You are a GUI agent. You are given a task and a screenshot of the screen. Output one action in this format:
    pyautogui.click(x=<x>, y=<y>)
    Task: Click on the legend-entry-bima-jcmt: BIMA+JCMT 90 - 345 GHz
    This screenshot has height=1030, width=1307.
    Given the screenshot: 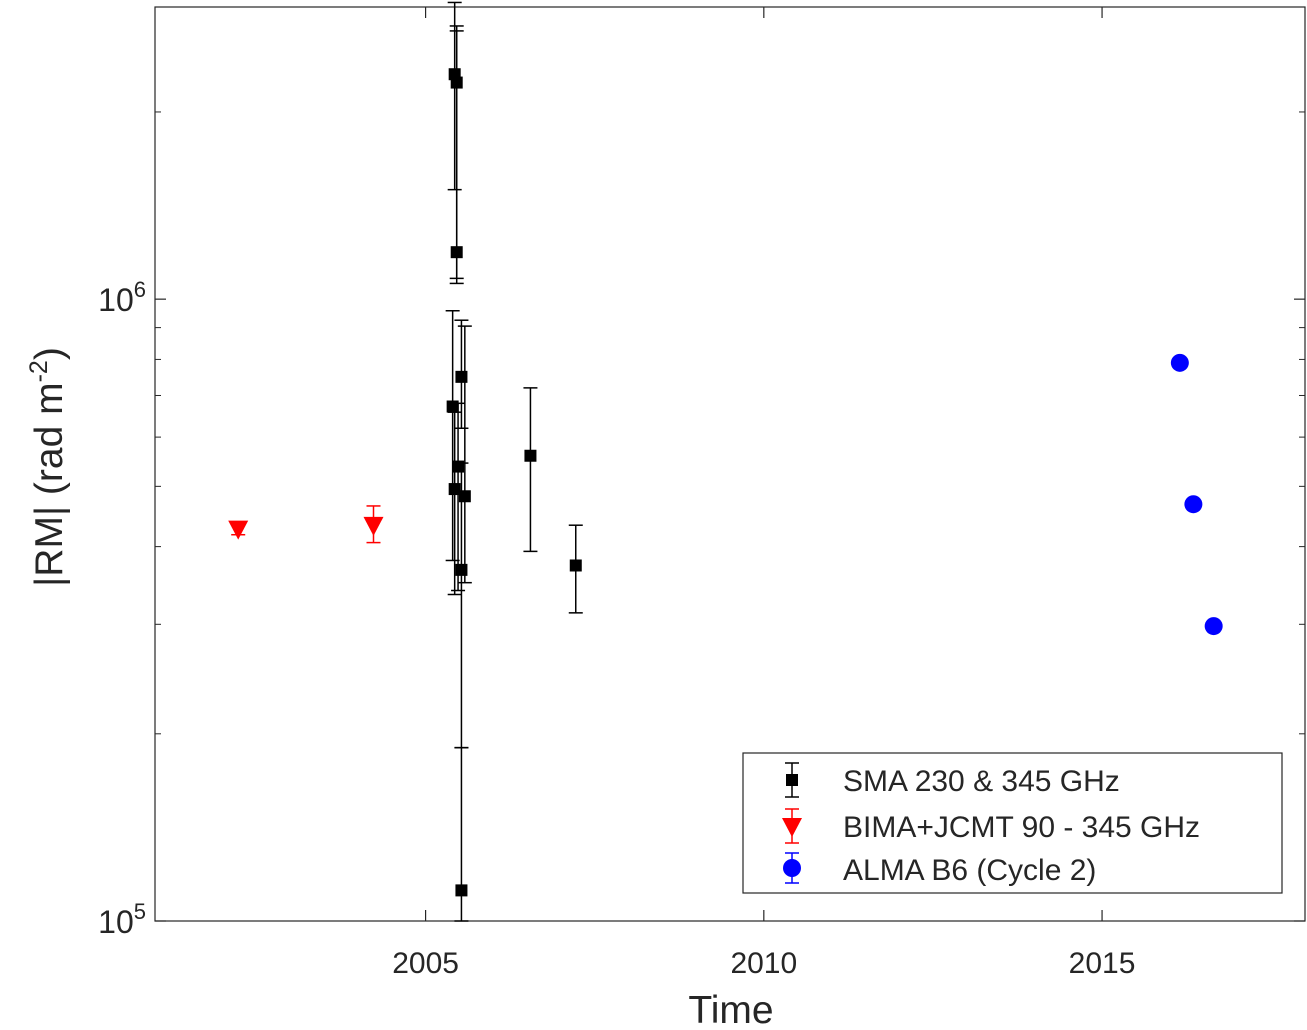 What is the action you would take?
    pyautogui.click(x=991, y=826)
    